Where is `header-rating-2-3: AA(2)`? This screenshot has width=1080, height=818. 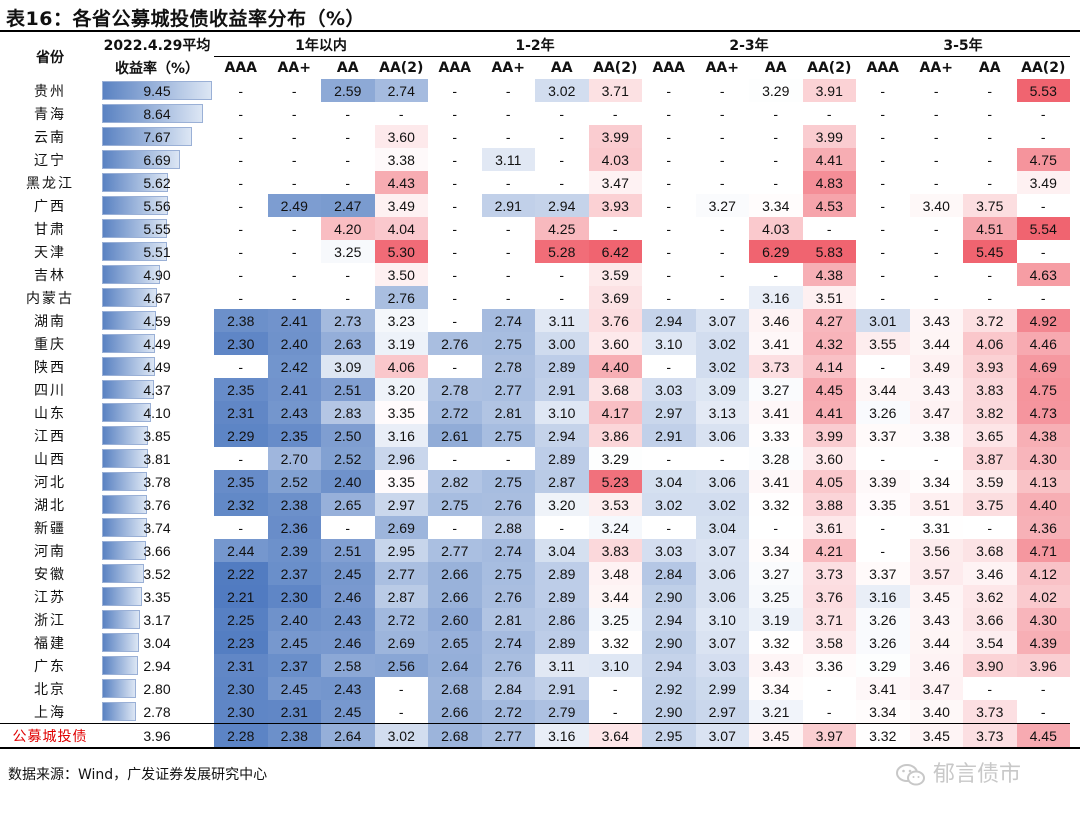
header-rating-2-3: AA(2) is located at coordinates (829, 68).